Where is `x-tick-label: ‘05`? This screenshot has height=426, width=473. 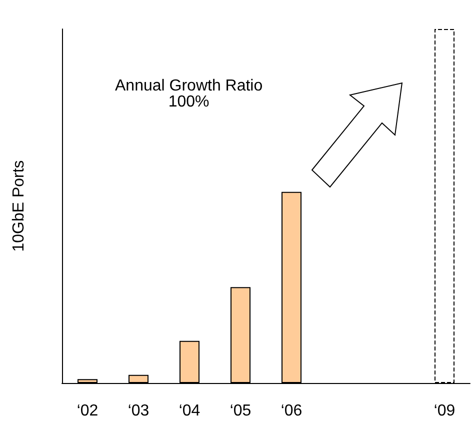
x-tick-label: ‘05 is located at coordinates (241, 411).